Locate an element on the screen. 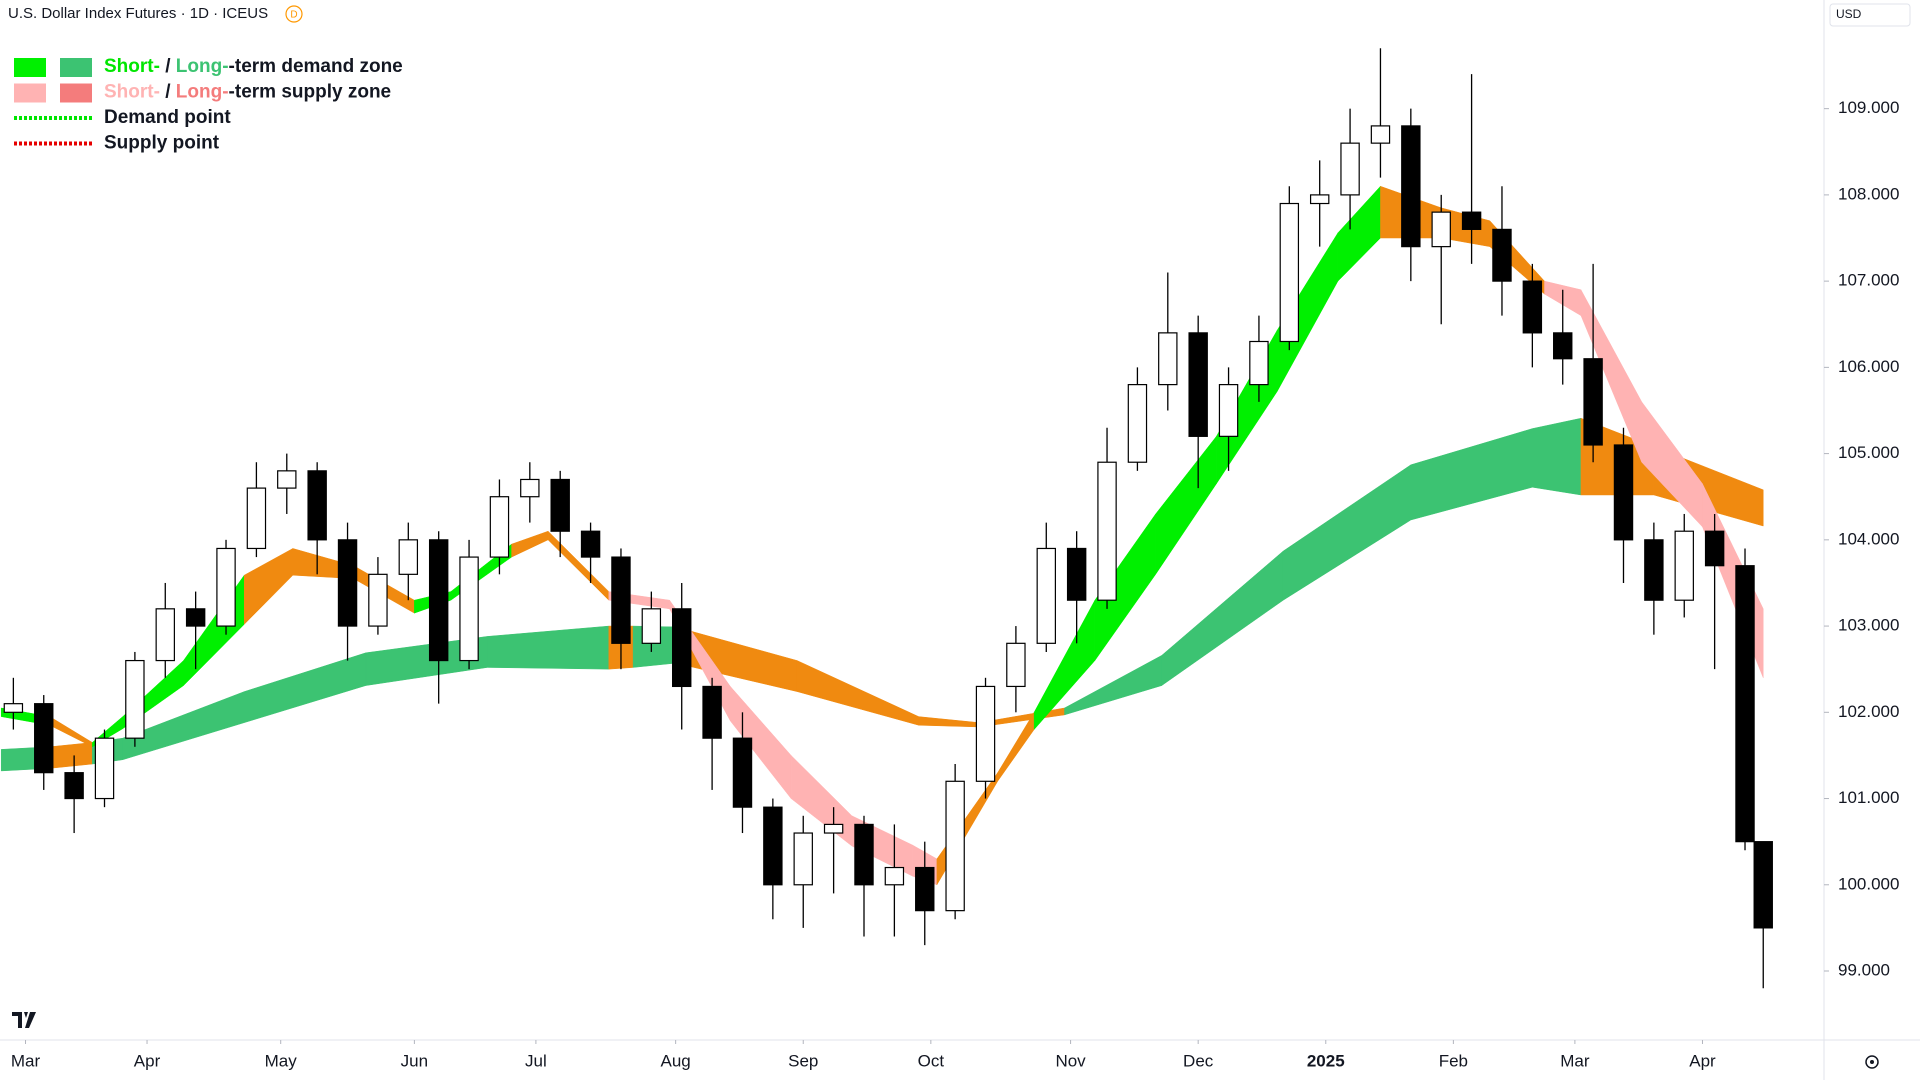 This screenshot has height=1080, width=1920. x-tick-label: Nov is located at coordinates (1070, 1060).